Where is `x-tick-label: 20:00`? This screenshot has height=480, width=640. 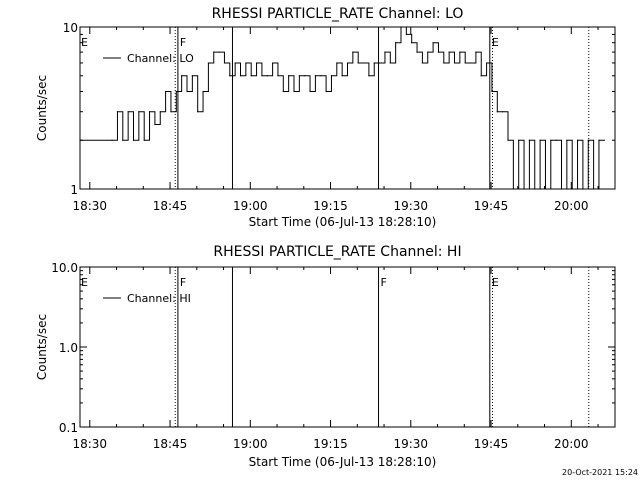 x-tick-label: 20:00 is located at coordinates (571, 206).